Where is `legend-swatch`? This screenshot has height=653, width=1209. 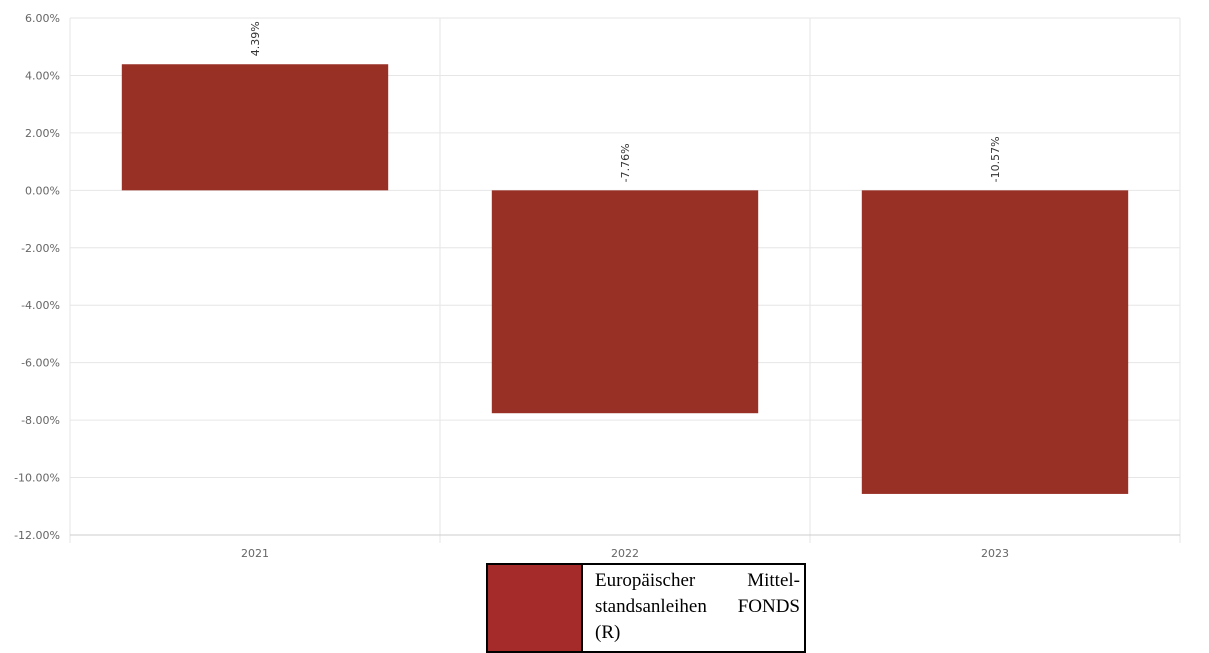 legend-swatch is located at coordinates (535, 608).